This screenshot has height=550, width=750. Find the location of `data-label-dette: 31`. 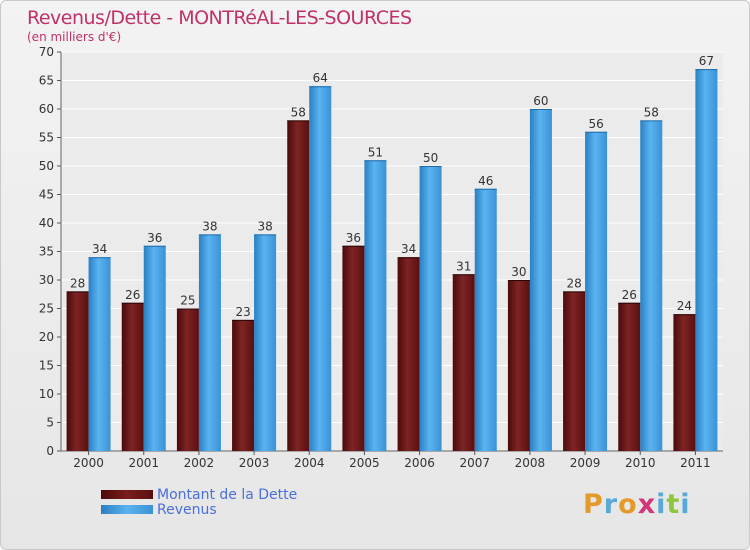

data-label-dette: 31 is located at coordinates (463, 266).